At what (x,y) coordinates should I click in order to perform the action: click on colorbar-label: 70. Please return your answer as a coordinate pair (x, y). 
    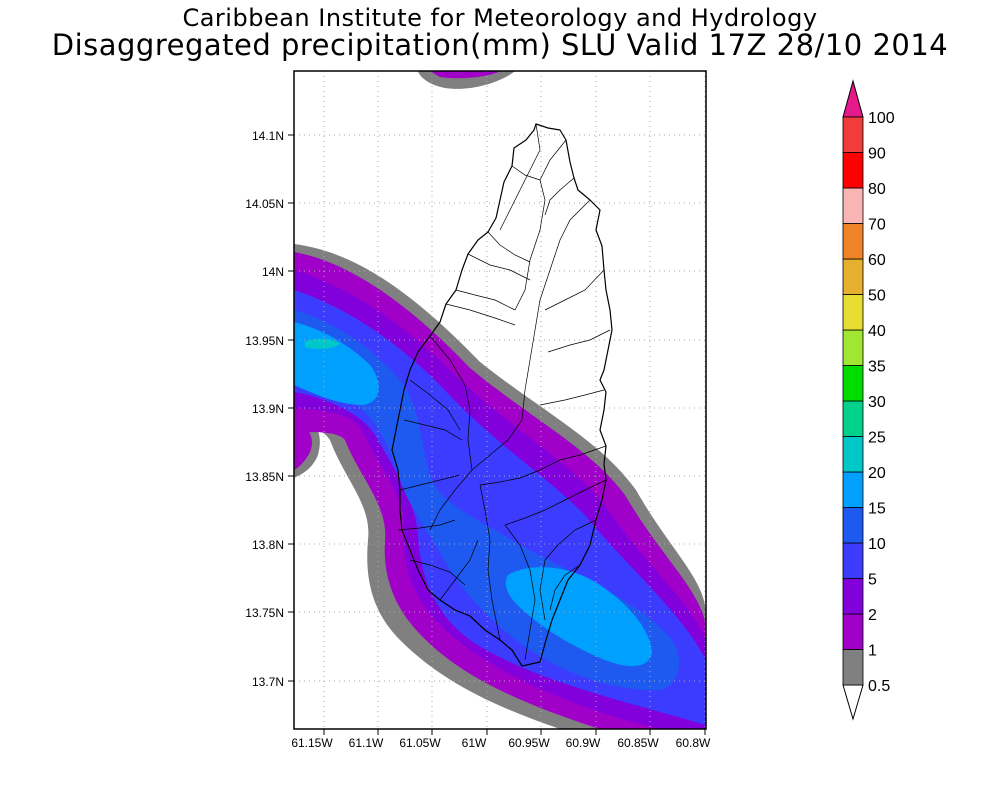
    Looking at the image, I should click on (877, 225).